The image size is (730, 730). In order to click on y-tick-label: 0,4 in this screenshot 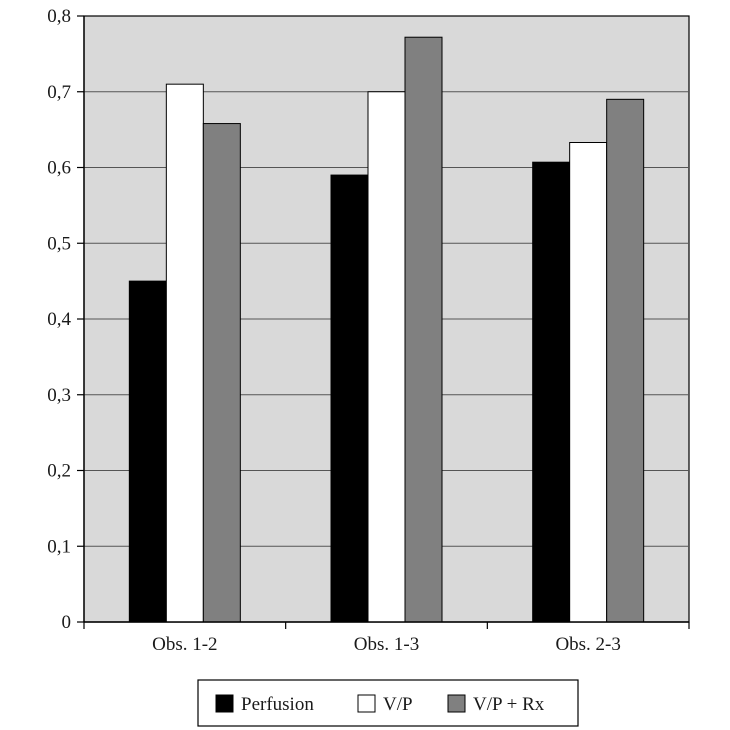, I will do `click(59, 319)`.